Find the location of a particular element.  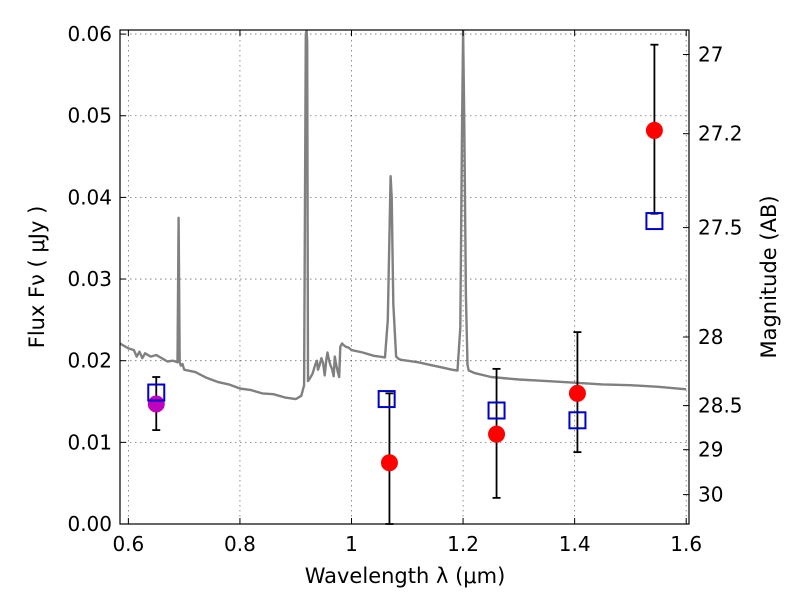

y-tick-label: 0.05 is located at coordinates (89, 116).